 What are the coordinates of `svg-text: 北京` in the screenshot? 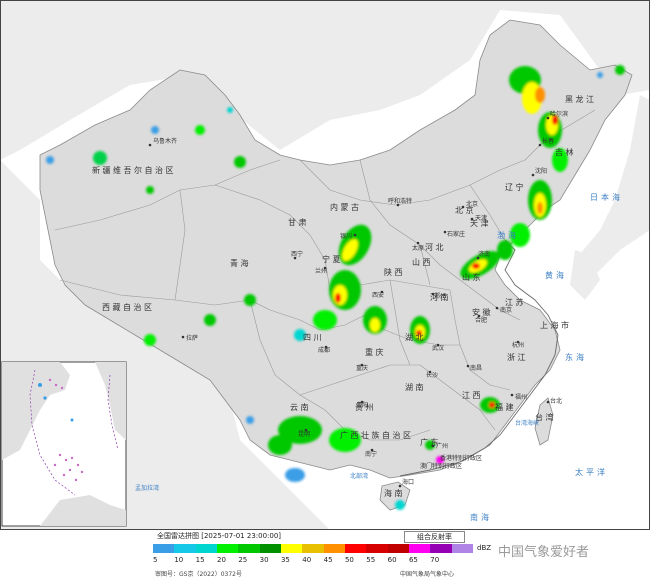 It's located at (472, 204).